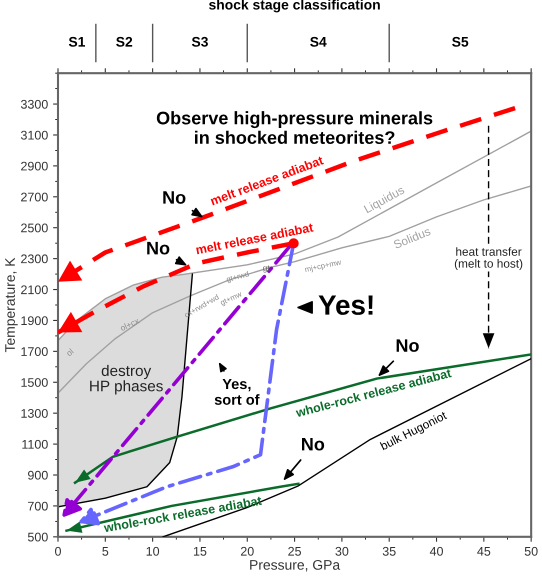  What do you see at coordinates (294, 127) in the screenshot?
I see `text: Observe high-pressure minerals in shocked meteorites?` at bounding box center [294, 127].